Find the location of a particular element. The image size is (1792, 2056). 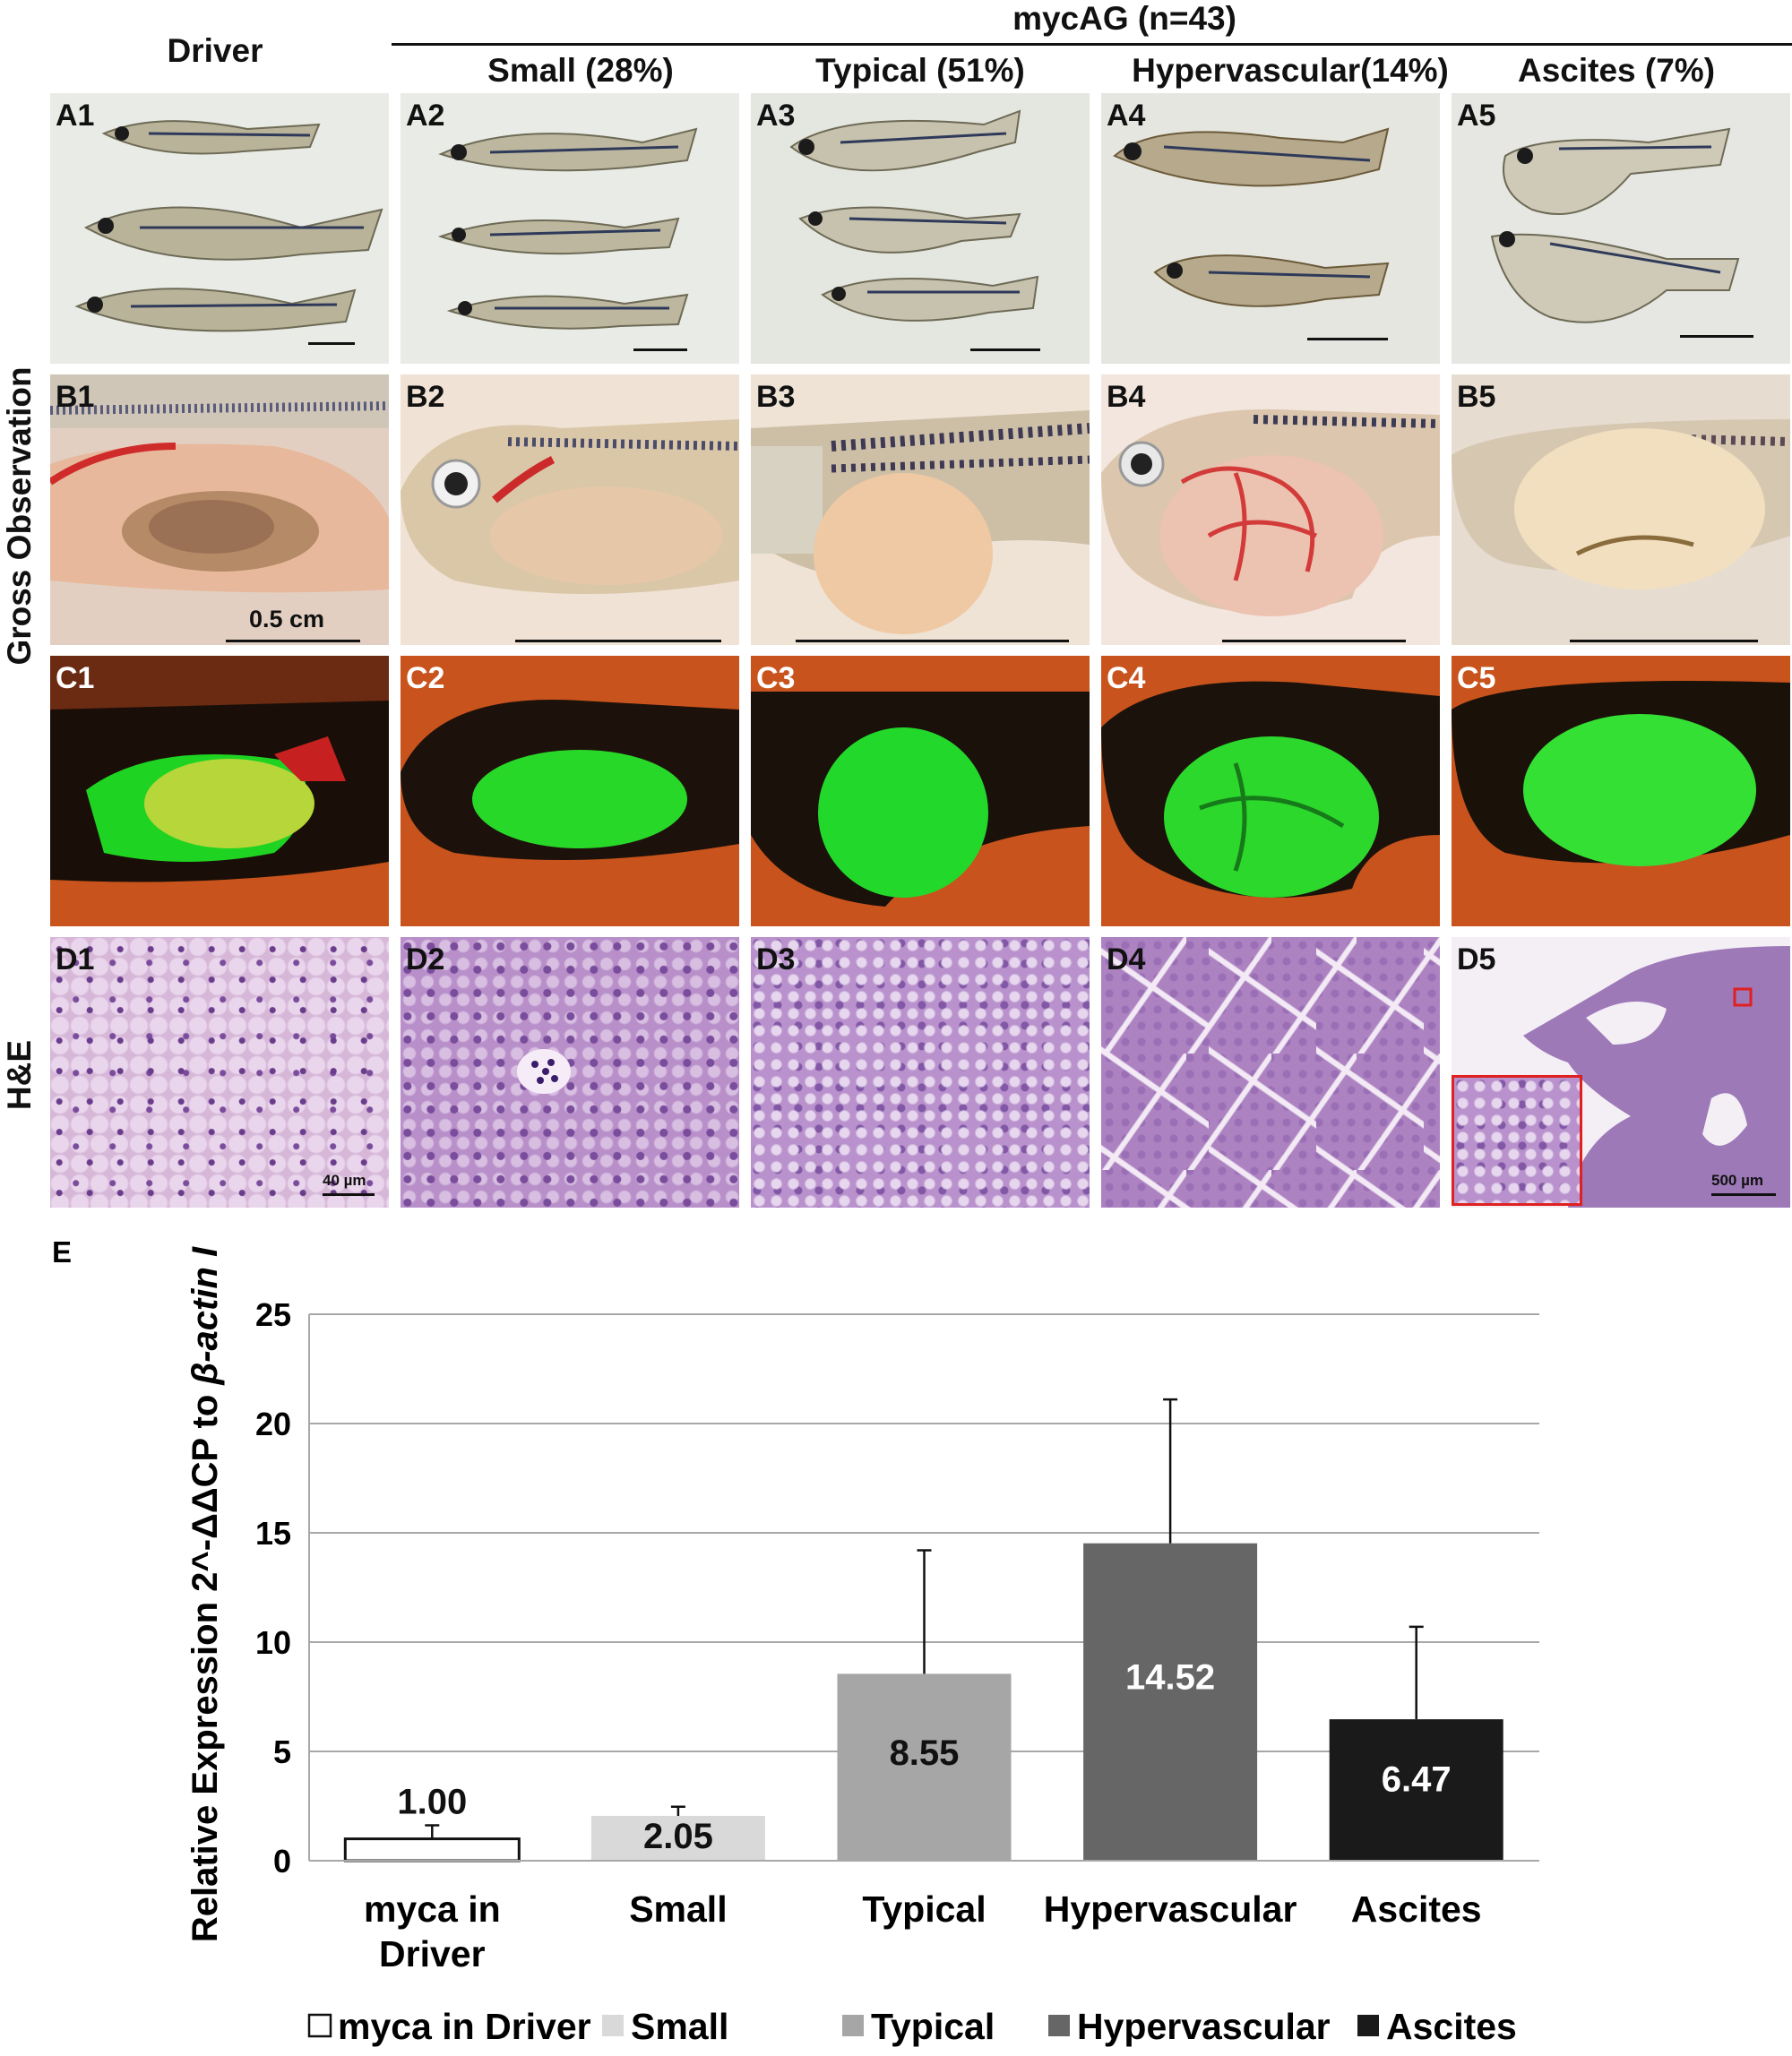

x-tick-label: Hypervascular is located at coordinates (1170, 1909).